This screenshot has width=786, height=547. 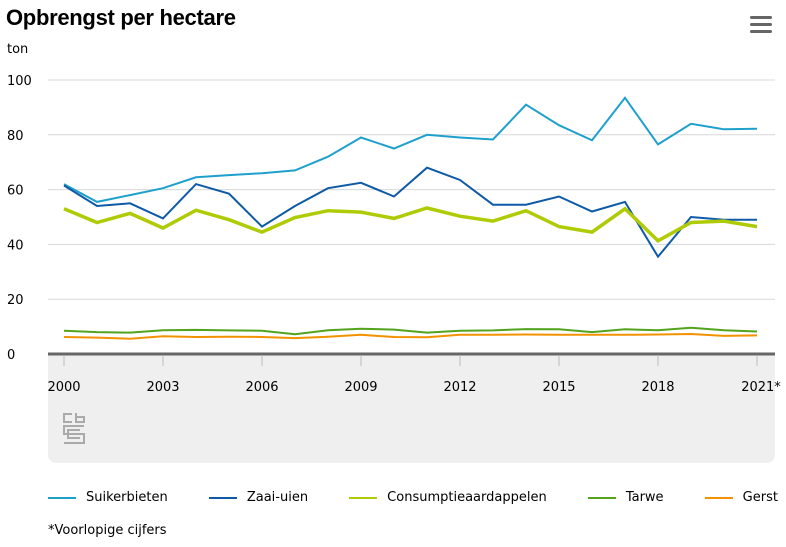 What do you see at coordinates (63, 387) in the screenshot?
I see `x-tick-label: 2000` at bounding box center [63, 387].